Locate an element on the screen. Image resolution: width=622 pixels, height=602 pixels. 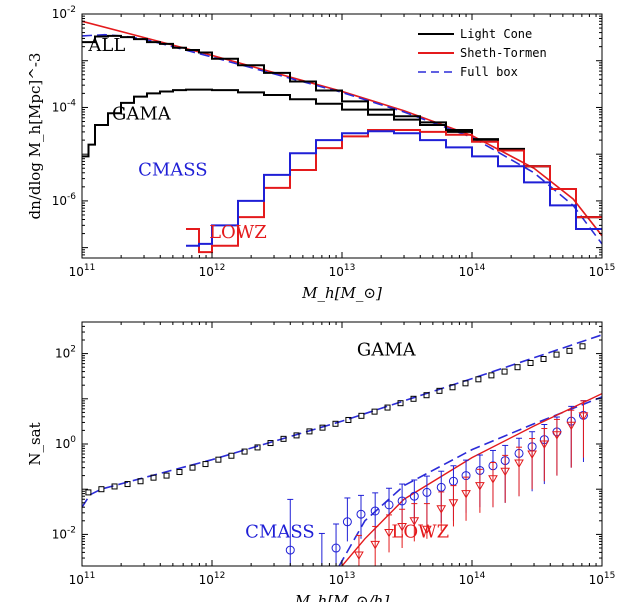
series-cmass-fit-line is located at coordinates (470, 481).